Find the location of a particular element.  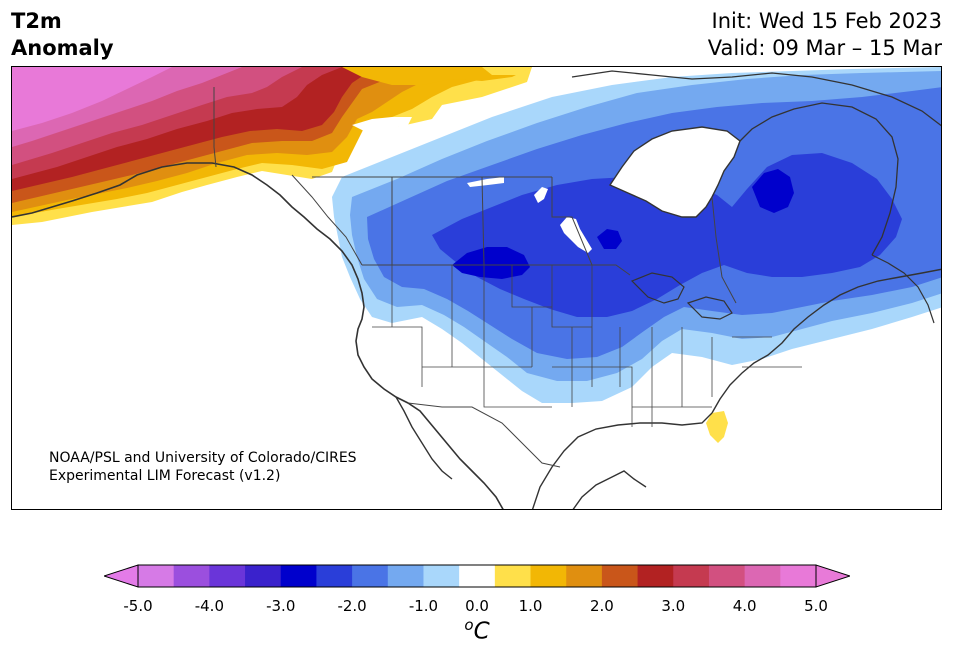

colorbar-outline is located at coordinates (477, 576).